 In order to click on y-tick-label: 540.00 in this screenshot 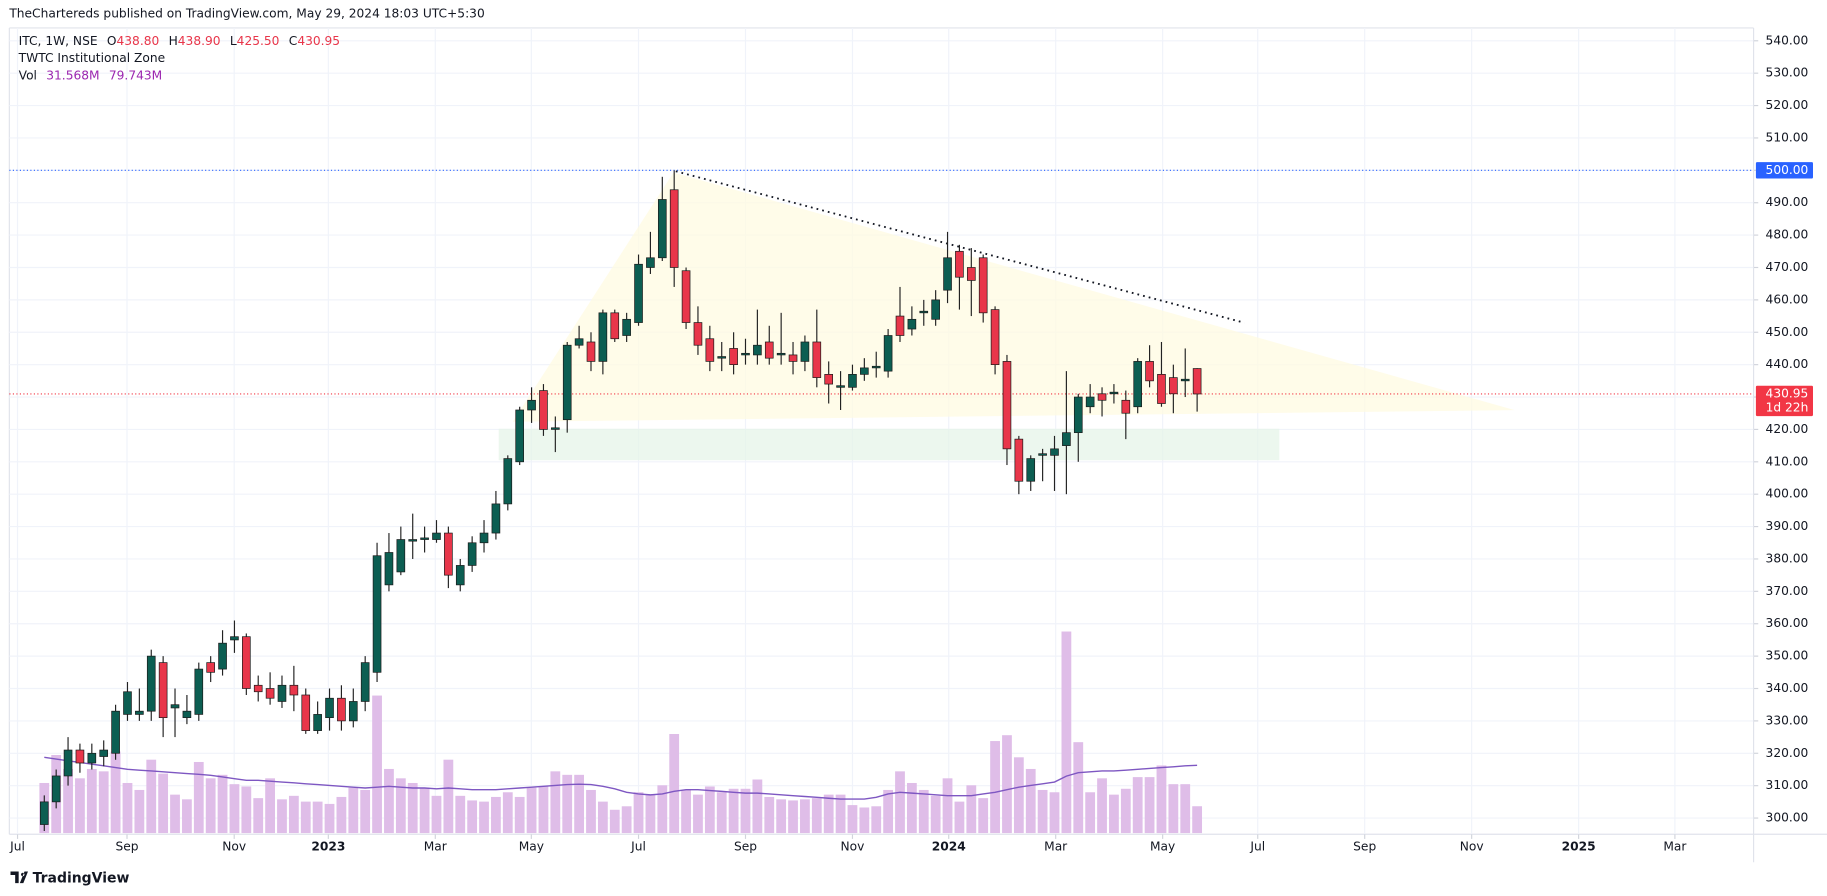, I will do `click(1787, 40)`.